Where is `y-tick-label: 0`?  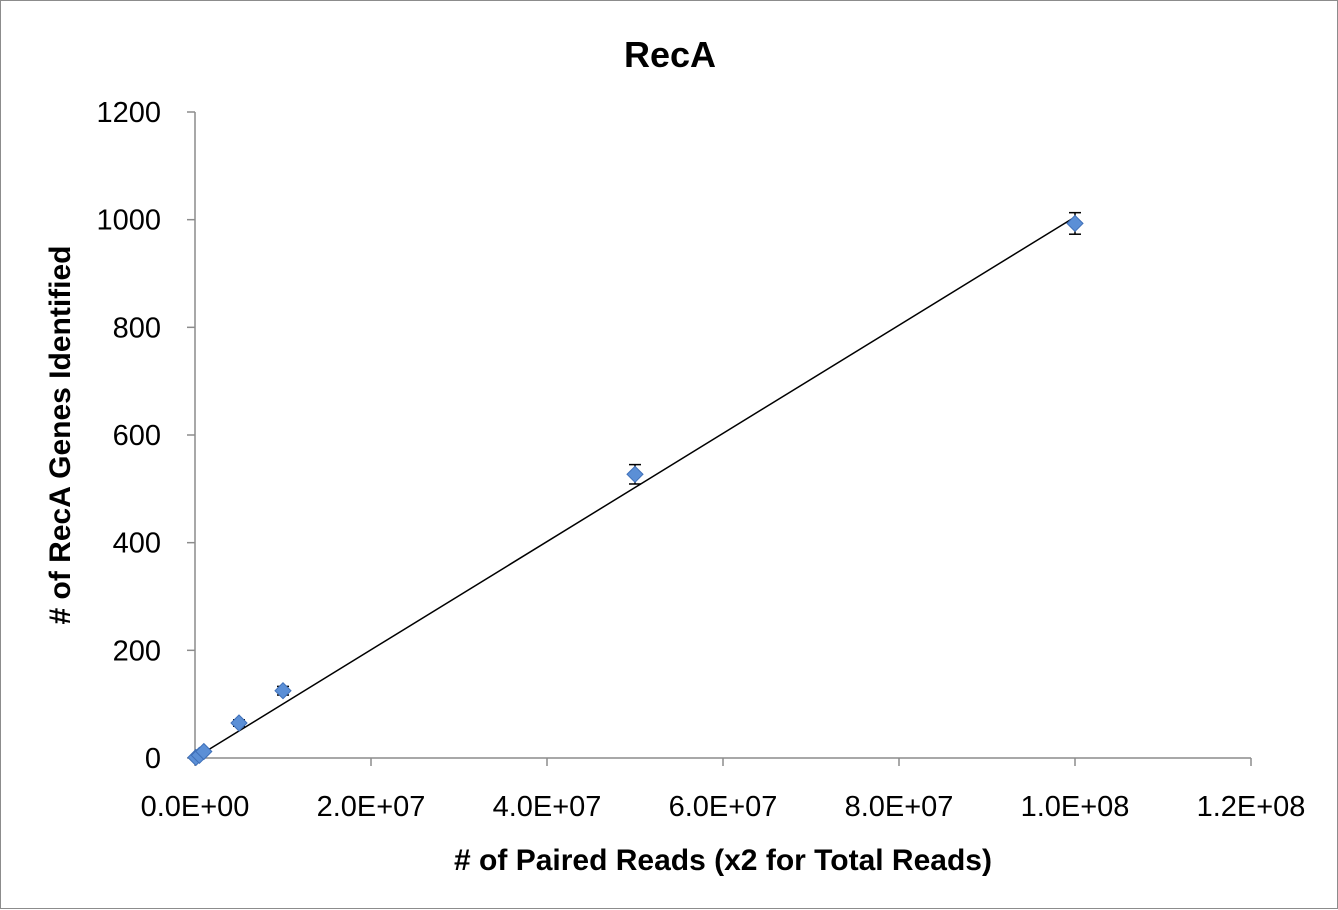
y-tick-label: 0 is located at coordinates (153, 759).